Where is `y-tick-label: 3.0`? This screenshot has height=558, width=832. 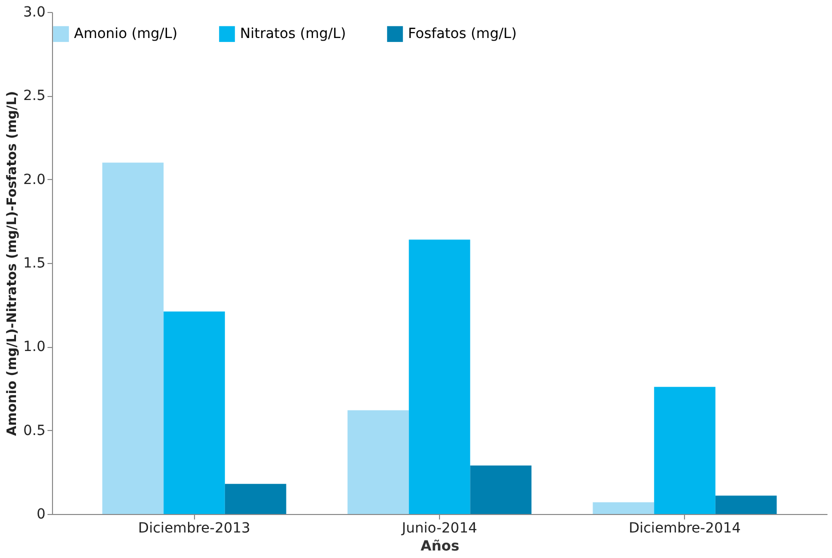 y-tick-label: 3.0 is located at coordinates (34, 12).